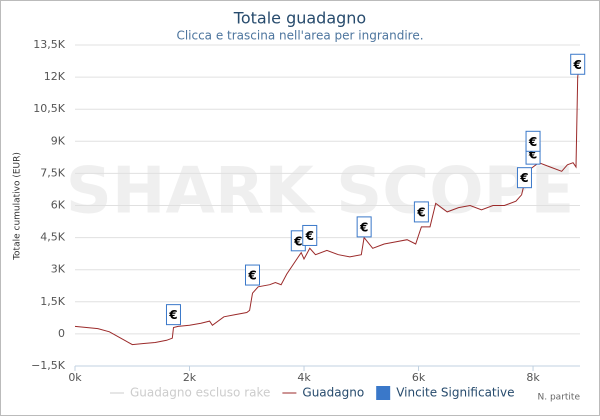 This screenshot has width=600, height=420. I want to click on chart-title: Totale guadagno, so click(299, 18).